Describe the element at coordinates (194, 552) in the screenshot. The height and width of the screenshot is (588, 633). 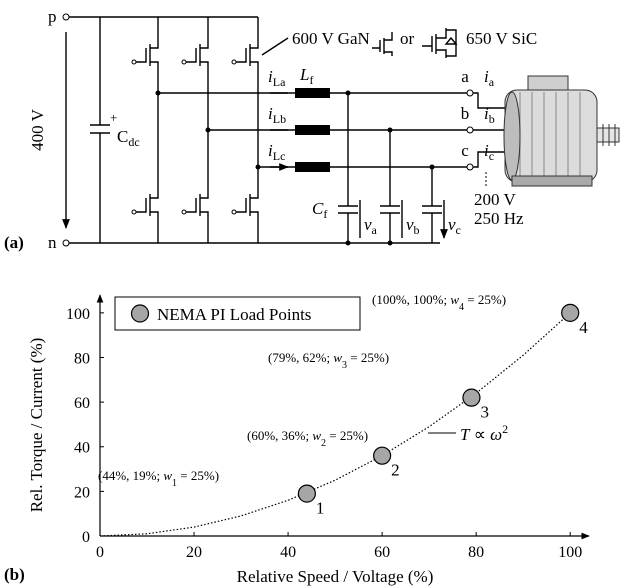
I see `x-tick-label: 20` at that location.